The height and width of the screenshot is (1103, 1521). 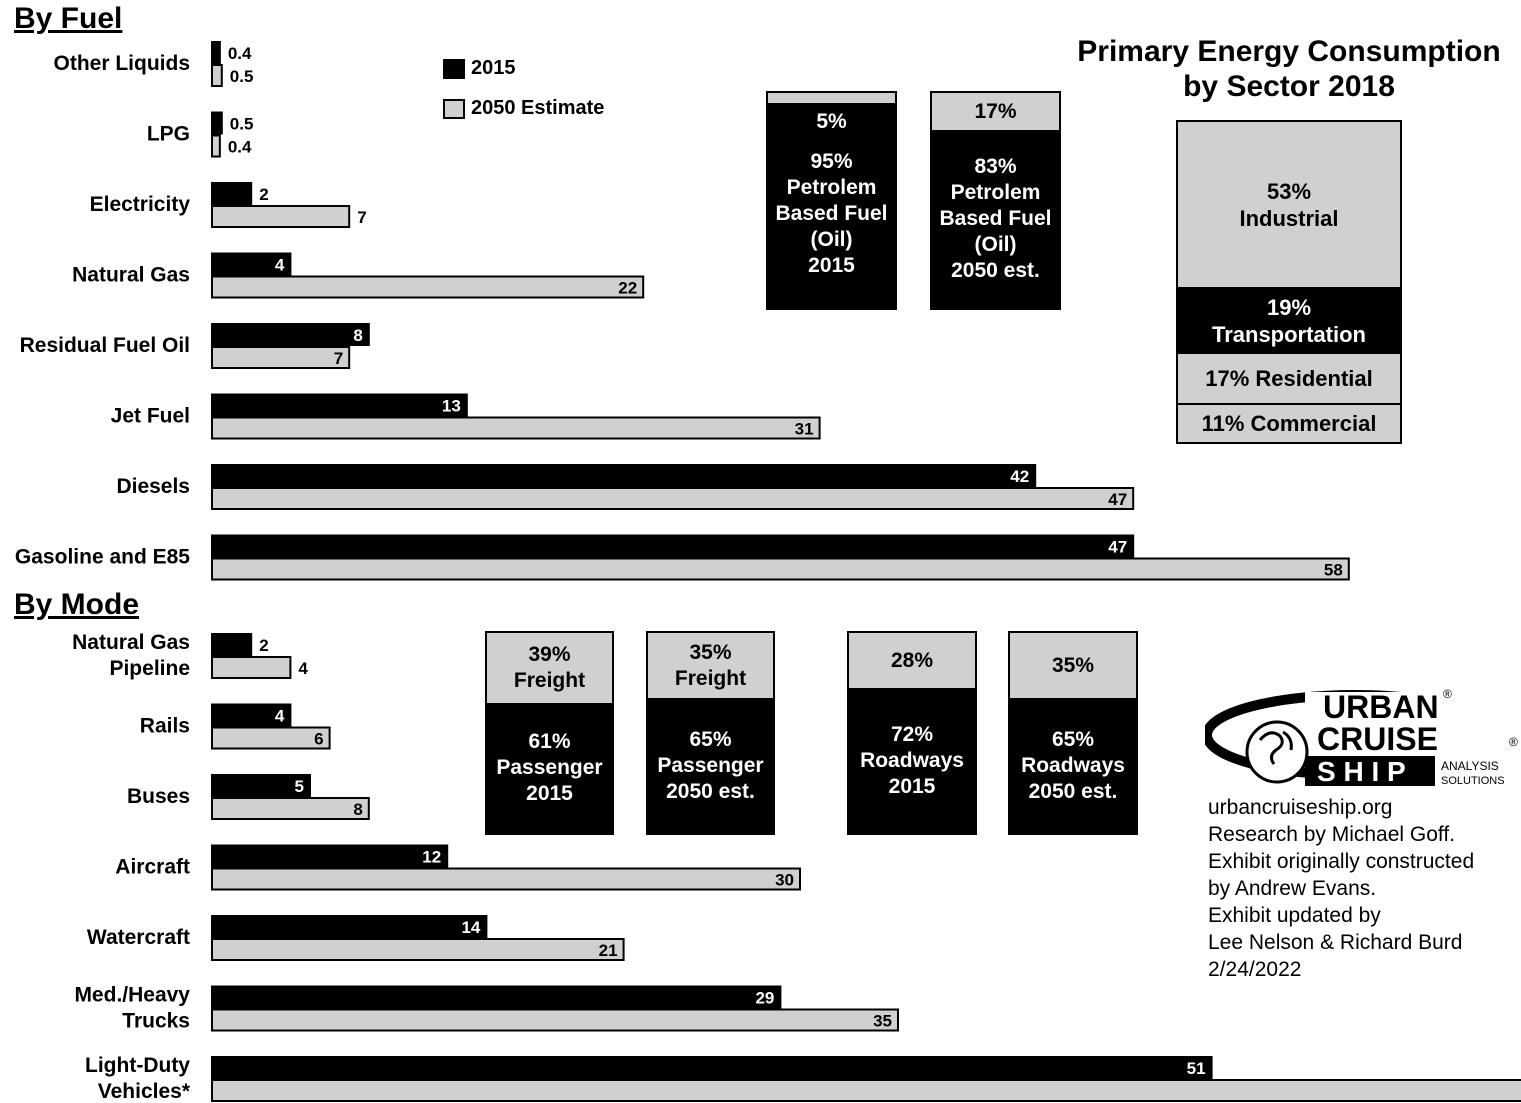 I want to click on sector-title-line2: by Sector 2018, so click(x=1289, y=86).